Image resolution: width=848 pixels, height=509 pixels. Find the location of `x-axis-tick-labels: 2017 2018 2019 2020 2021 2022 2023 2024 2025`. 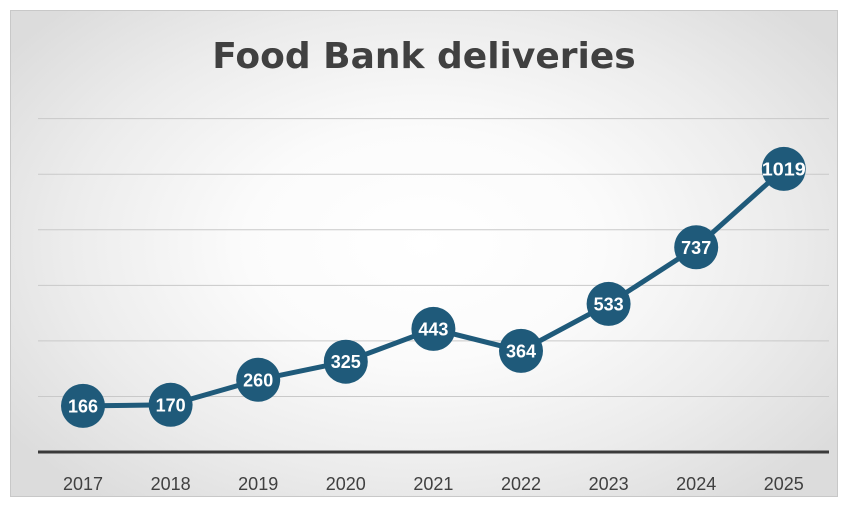

x-axis-tick-labels: 2017 2018 2019 2020 2021 2022 2023 2024 2025 is located at coordinates (433, 484).